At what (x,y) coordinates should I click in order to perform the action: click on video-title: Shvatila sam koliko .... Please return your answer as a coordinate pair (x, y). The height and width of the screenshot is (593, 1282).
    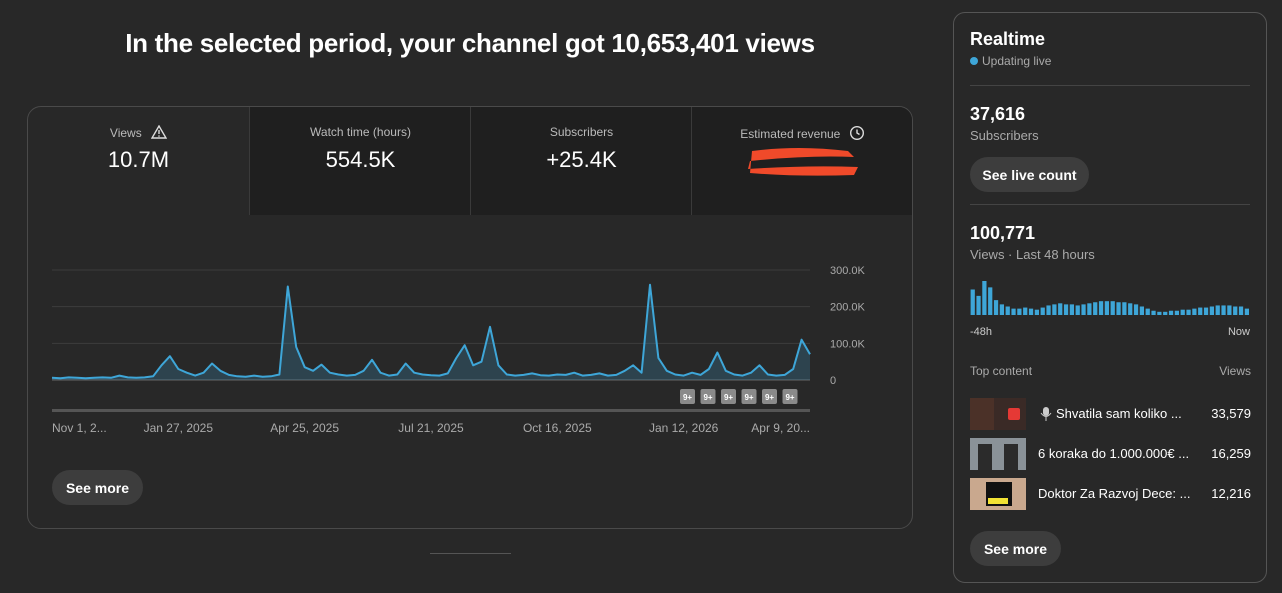
    Looking at the image, I should click on (1119, 413).